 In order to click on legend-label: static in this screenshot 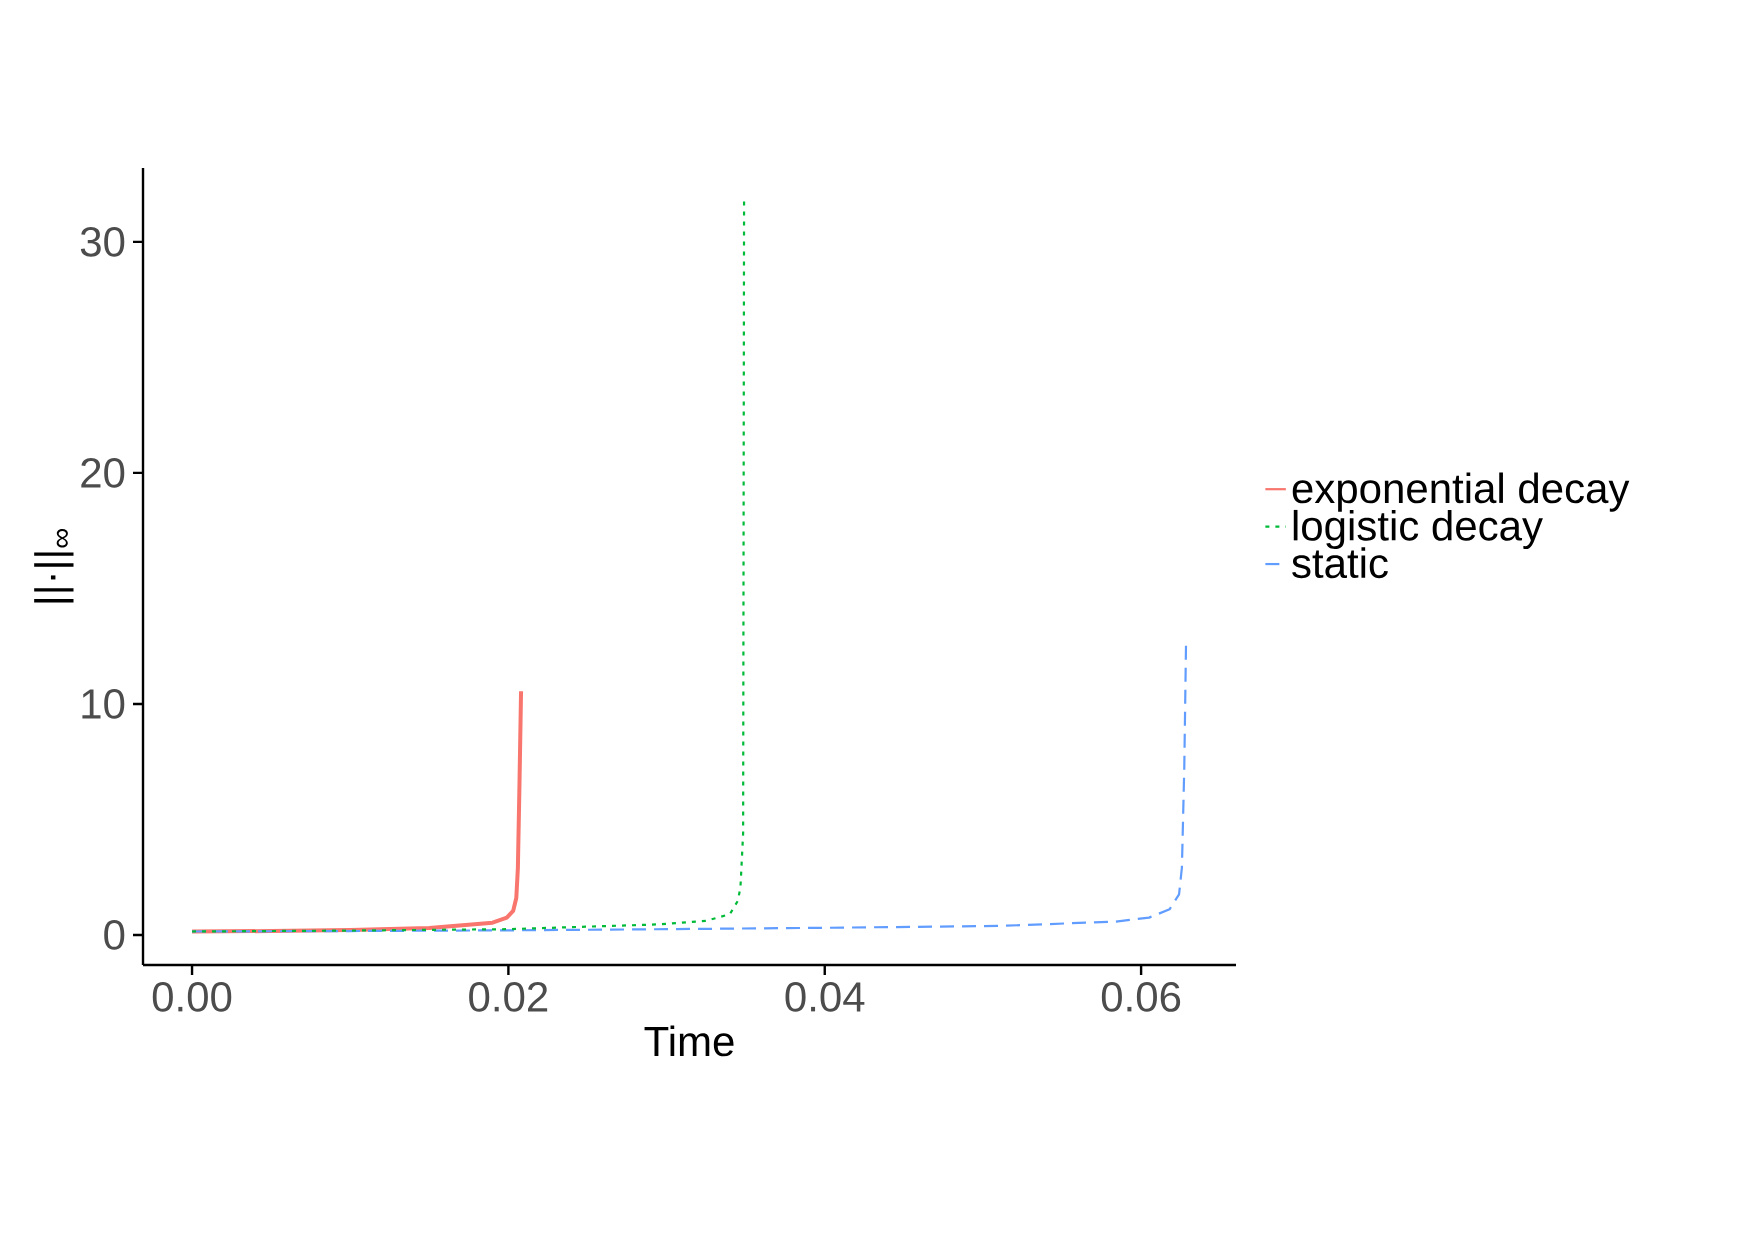, I will do `click(1340, 563)`.